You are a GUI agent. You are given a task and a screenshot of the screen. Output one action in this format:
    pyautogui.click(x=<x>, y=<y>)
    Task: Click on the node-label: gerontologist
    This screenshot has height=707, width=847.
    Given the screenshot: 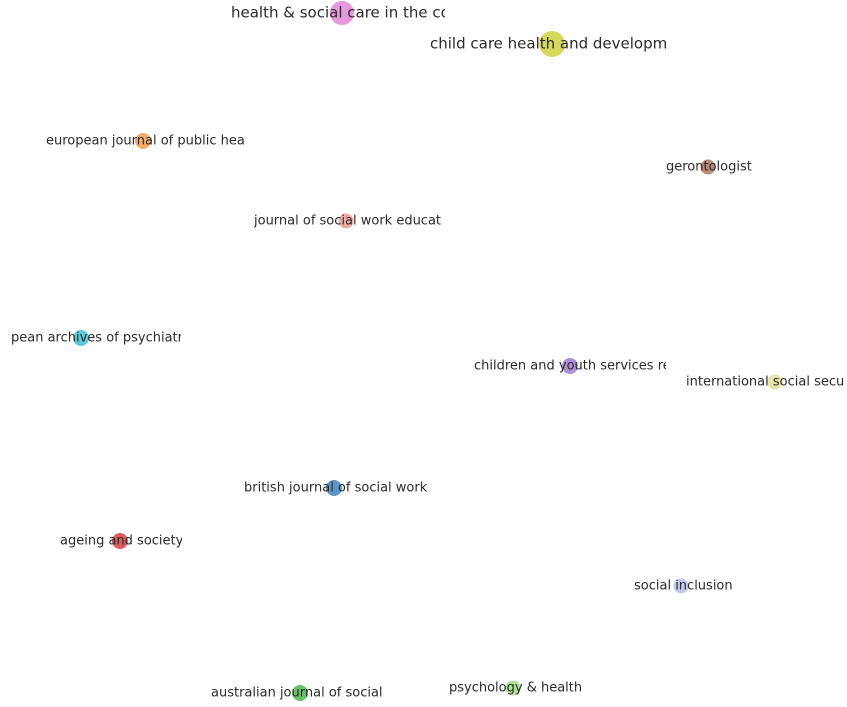 What is the action you would take?
    pyautogui.click(x=709, y=167)
    